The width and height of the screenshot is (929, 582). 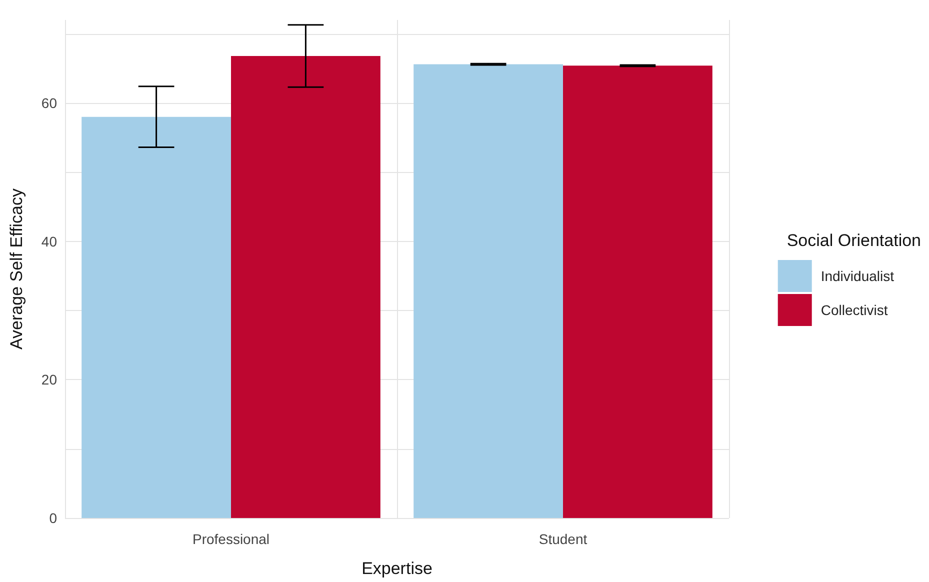 I want to click on y-tick-label: 60, so click(x=49, y=103).